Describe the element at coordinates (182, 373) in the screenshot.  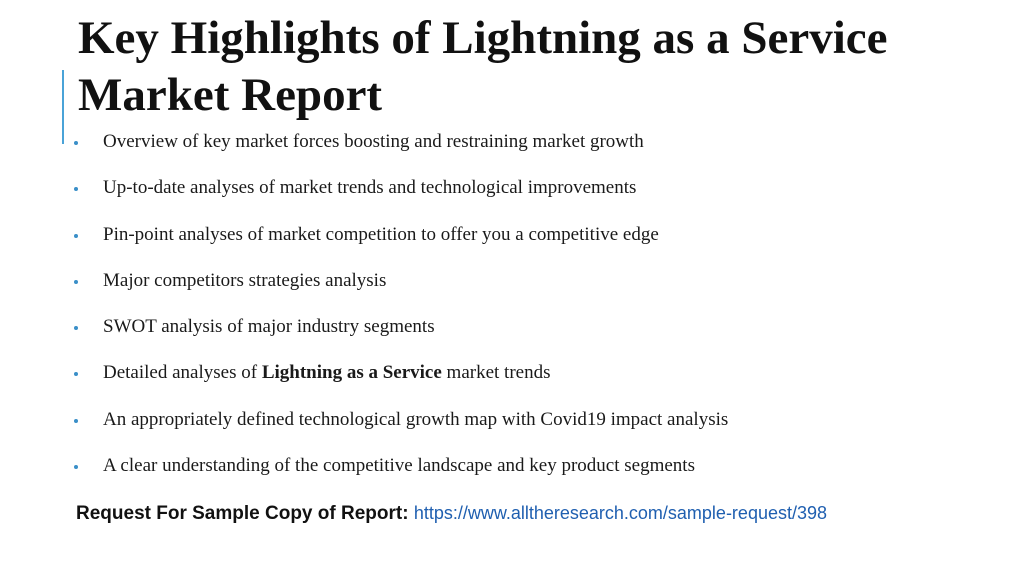
I see `list-item-text-prefix: Detailed analyses of` at that location.